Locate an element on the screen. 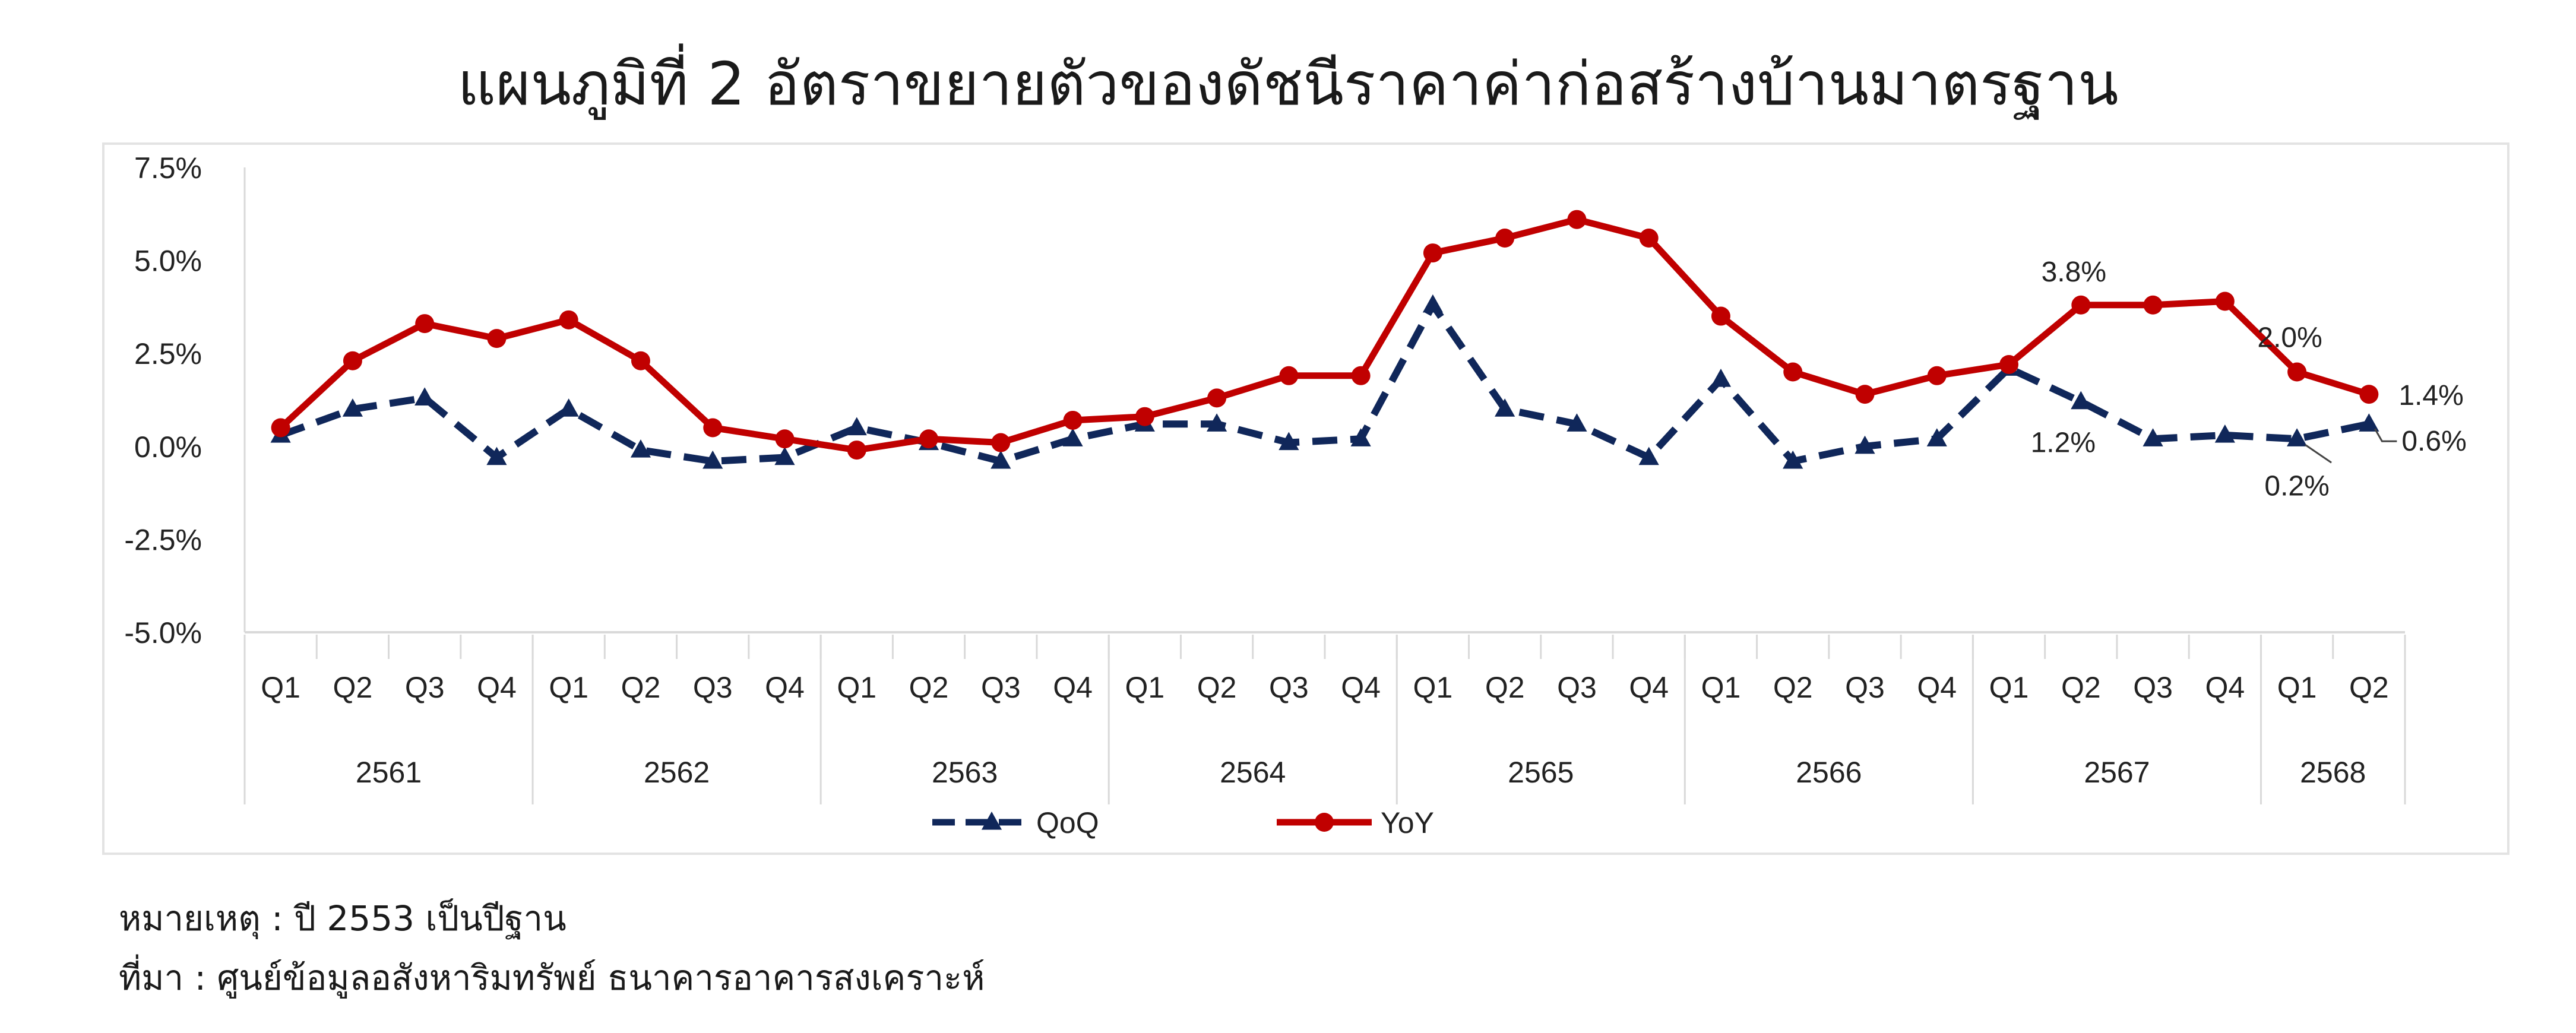 The height and width of the screenshot is (1033, 2576). series-line-qoq is located at coordinates (1324, 383).